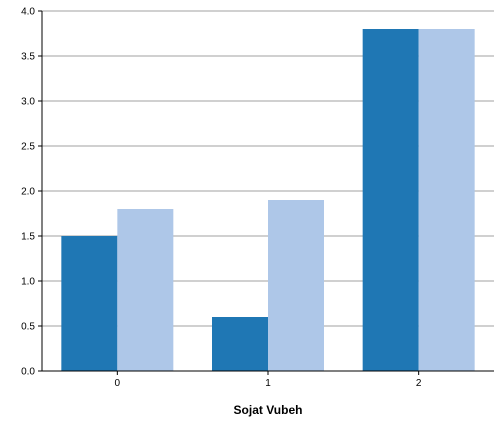  Describe the element at coordinates (28, 12) in the screenshot. I see `y-tick-label: 4.0` at that location.